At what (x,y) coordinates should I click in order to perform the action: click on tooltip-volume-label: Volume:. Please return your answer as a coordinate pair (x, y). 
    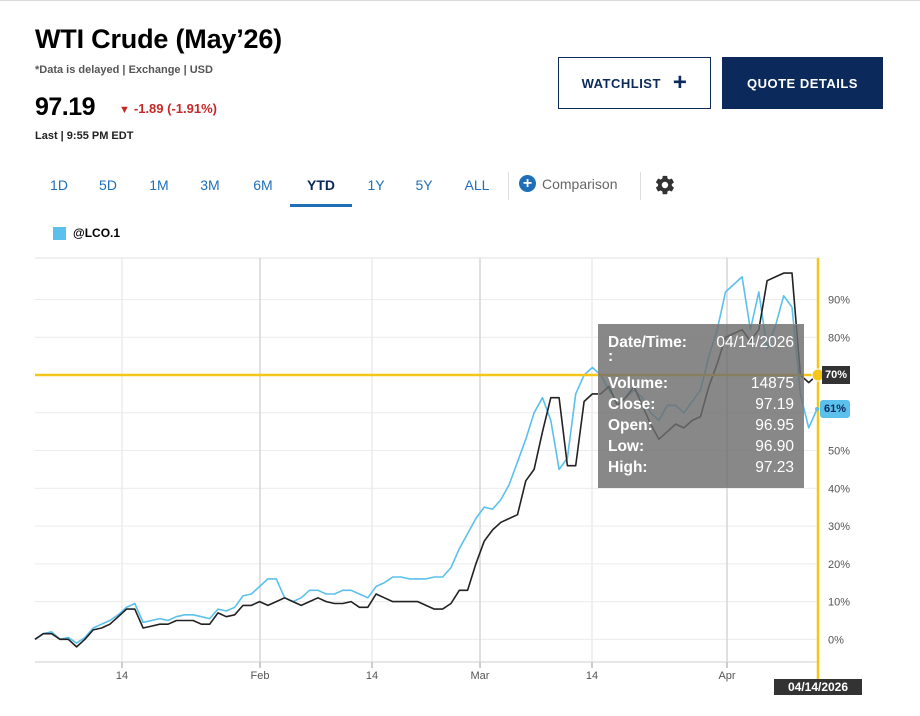
    Looking at the image, I should click on (638, 383).